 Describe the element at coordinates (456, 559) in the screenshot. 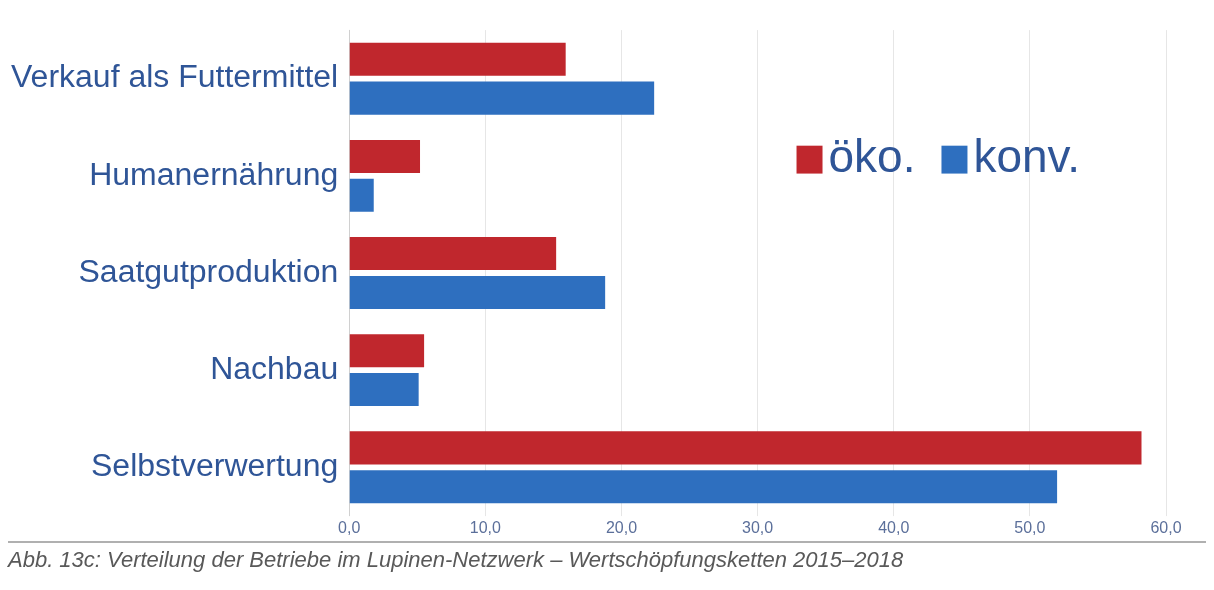

I see `caption: Abb. 13c: Verteilung der Betriebe im Lupinen-Netzwerk – Wertschöpfungsketten 2015–2018` at that location.